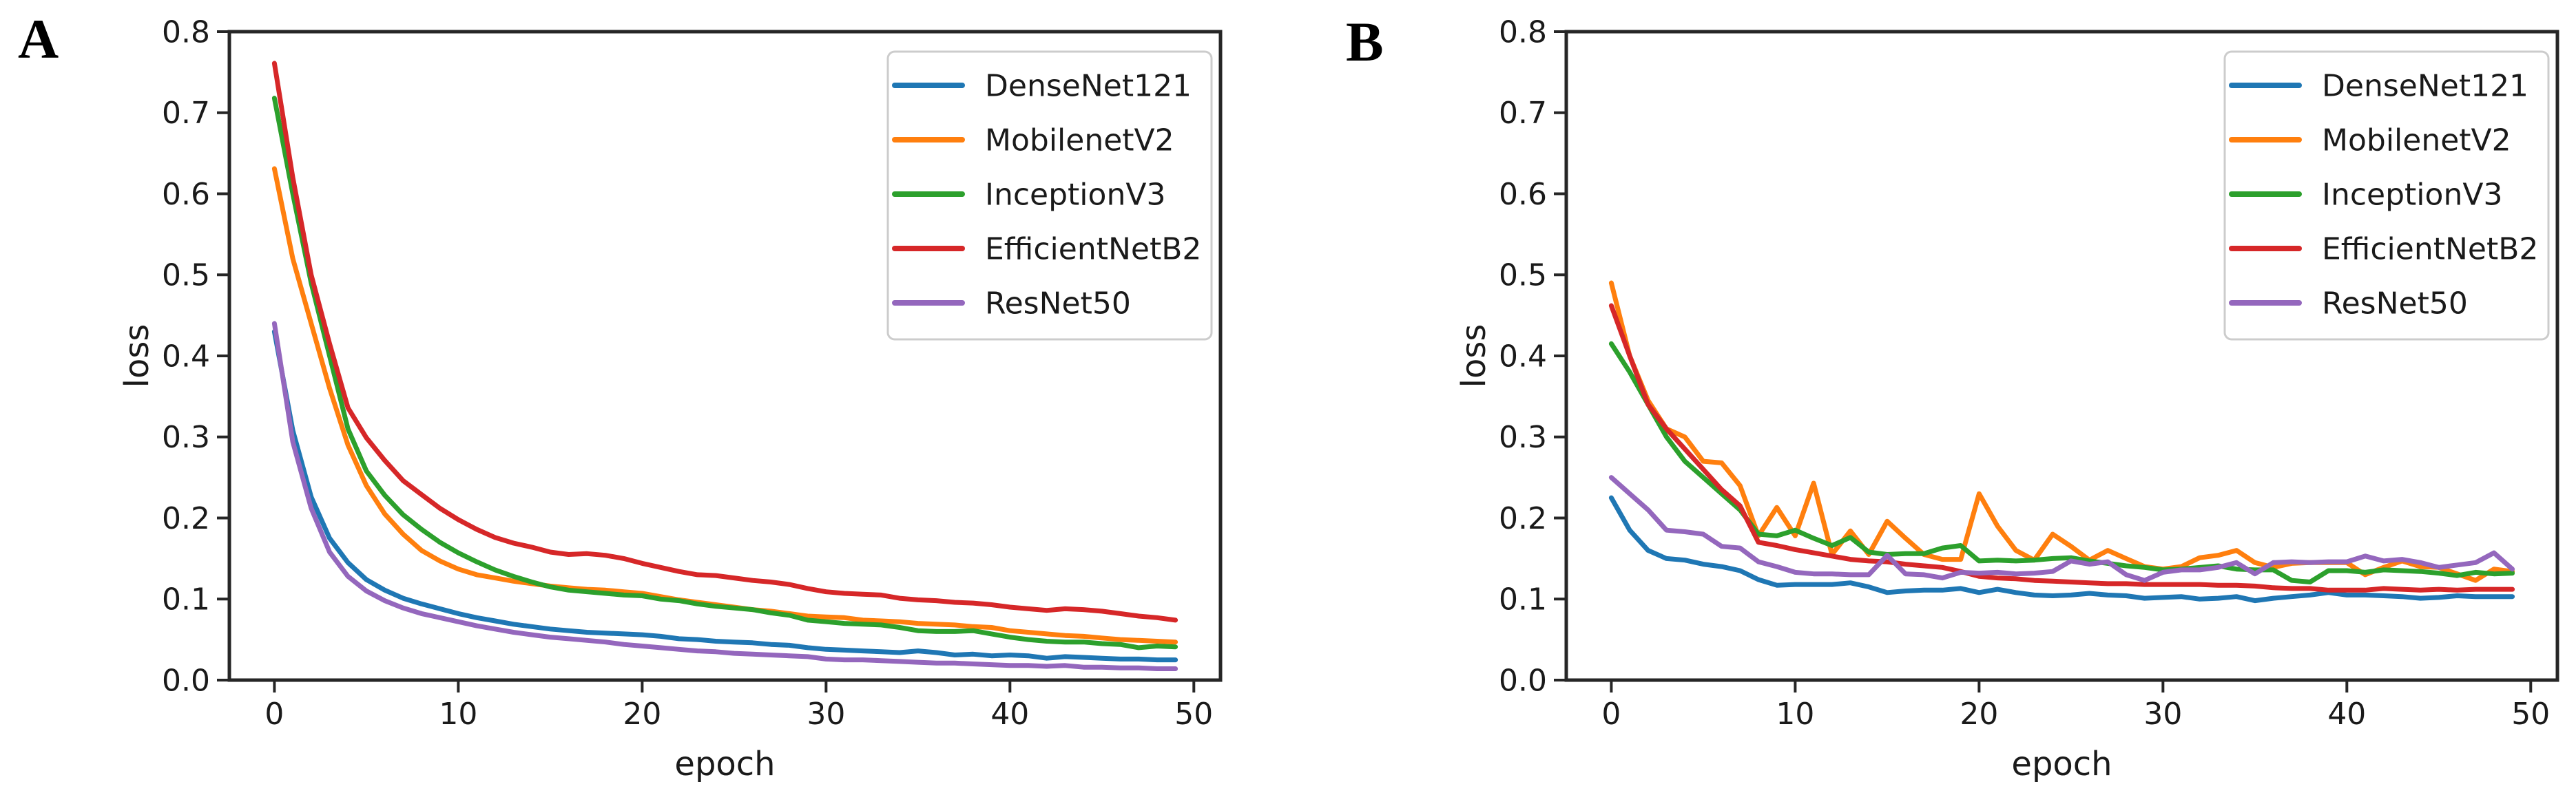 This screenshot has height=793, width=2576. What do you see at coordinates (2061, 463) in the screenshot?
I see `series-line-inceptionv3` at bounding box center [2061, 463].